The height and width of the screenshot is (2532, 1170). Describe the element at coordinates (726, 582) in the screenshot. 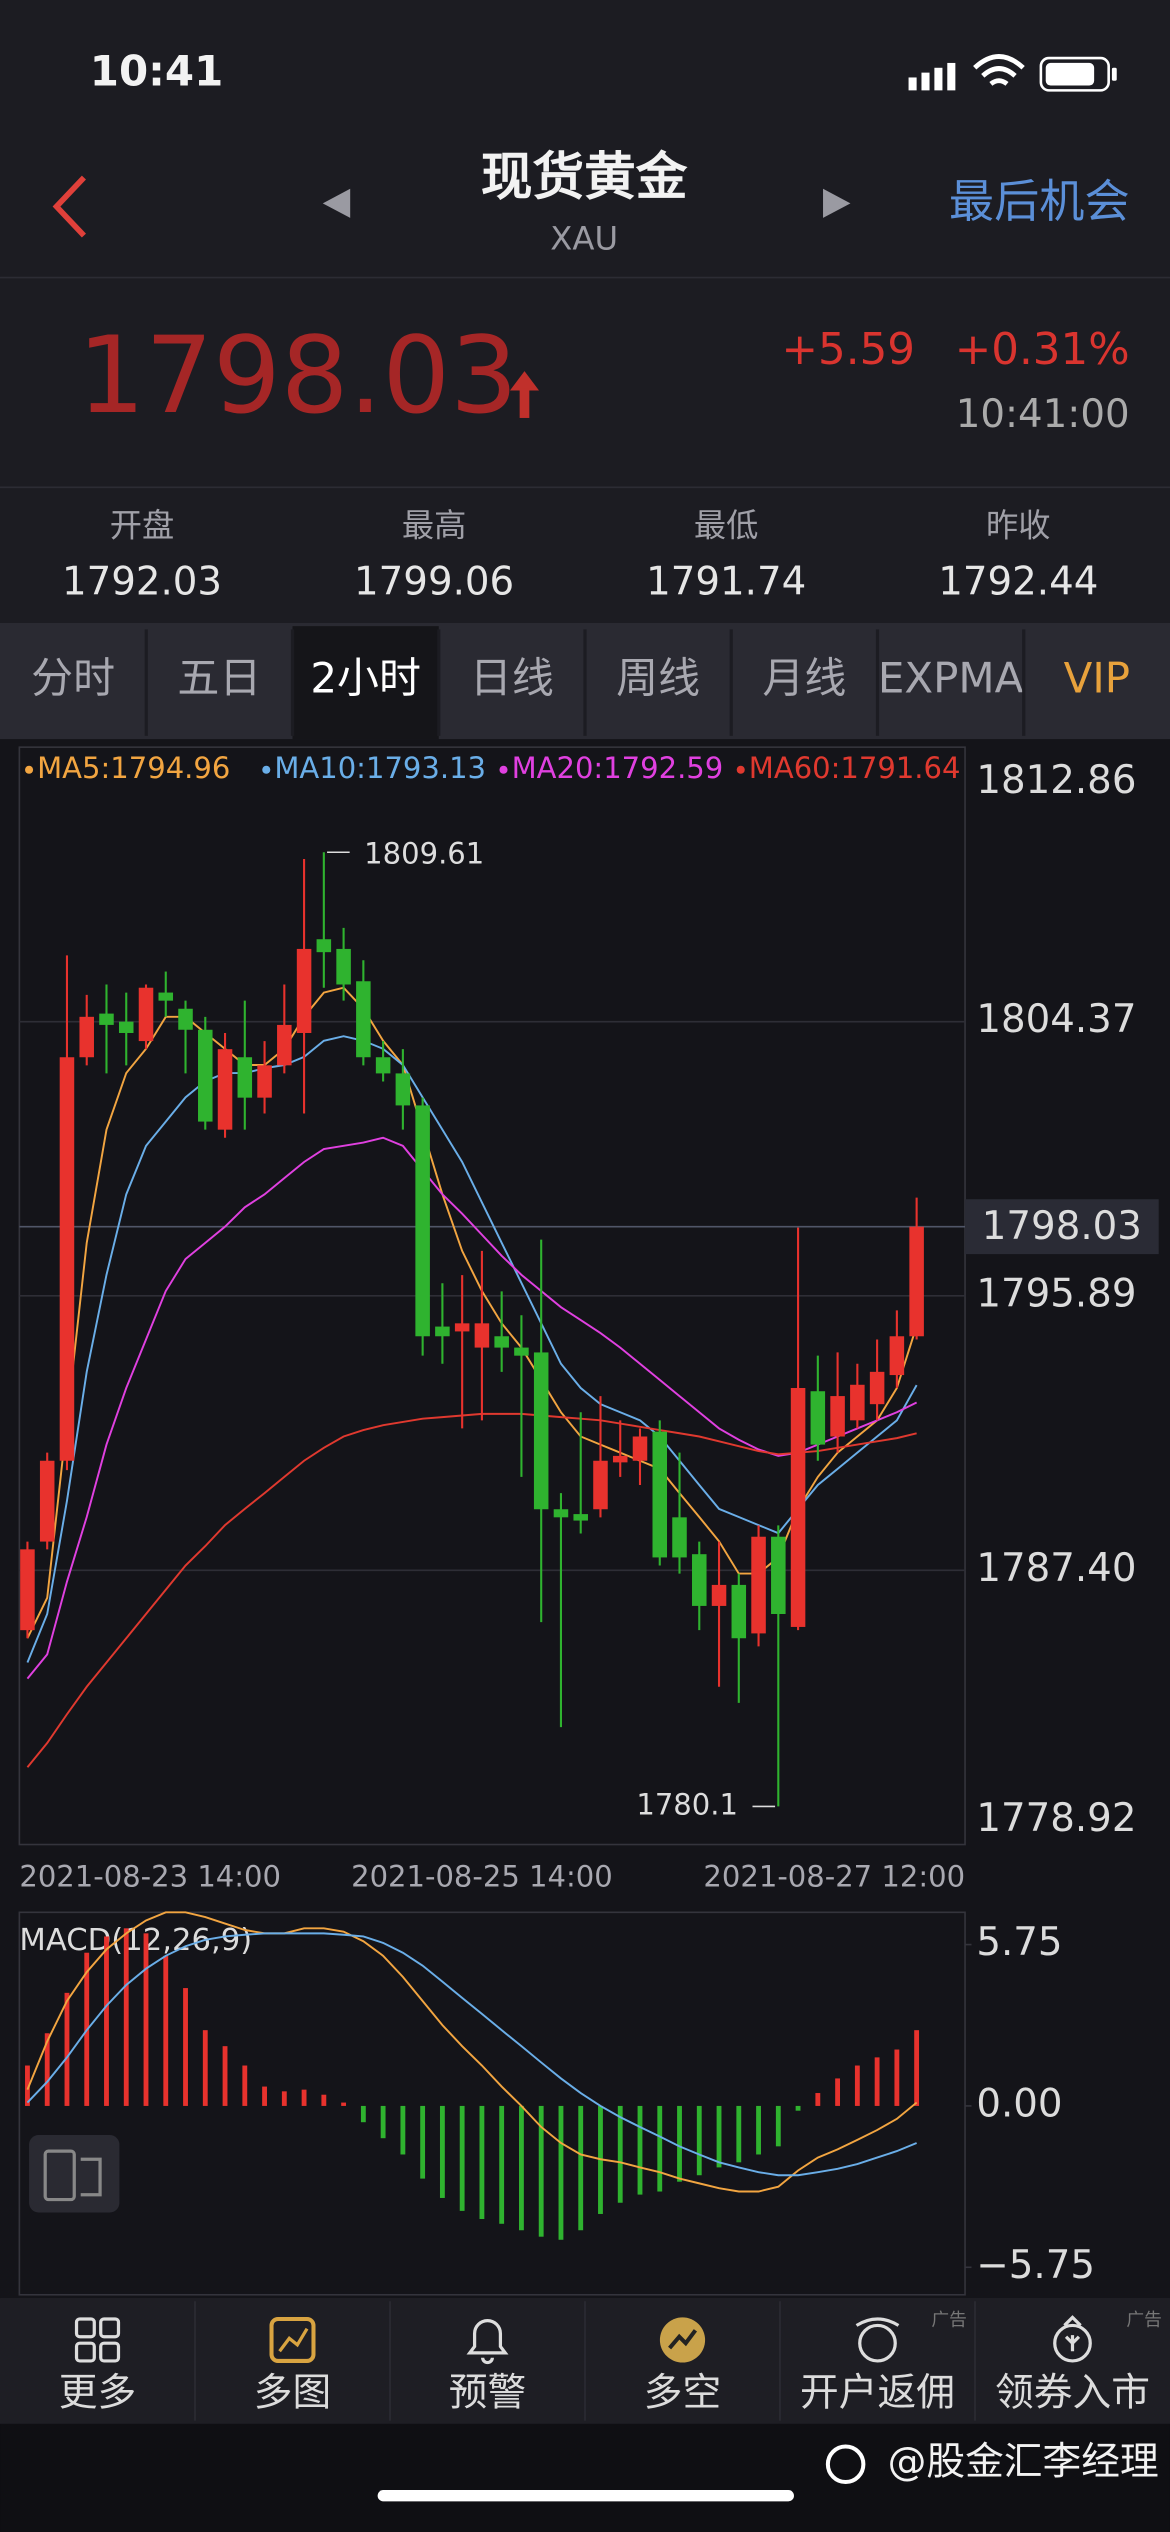

I see `stat-value: 1791.74` at that location.